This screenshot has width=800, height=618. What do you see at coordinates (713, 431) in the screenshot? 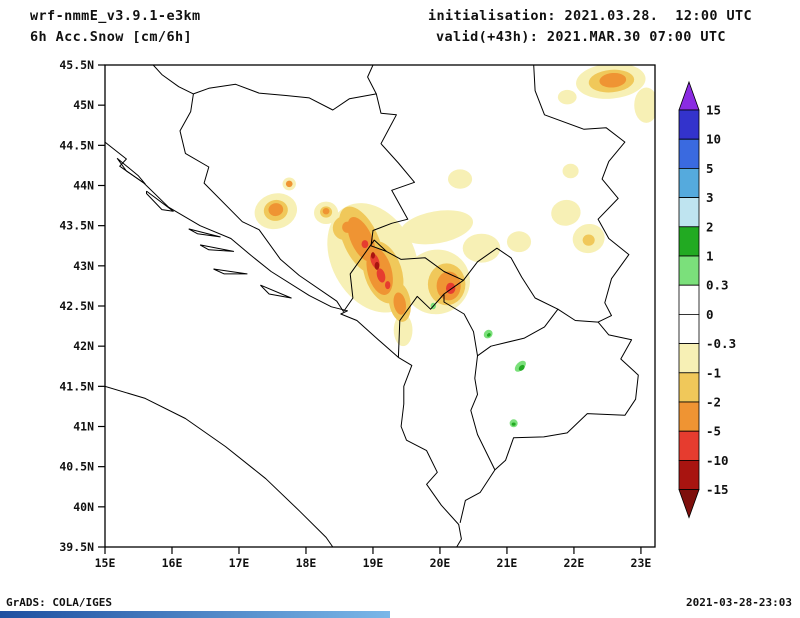
I see `colorbar-label: -5` at bounding box center [713, 431].